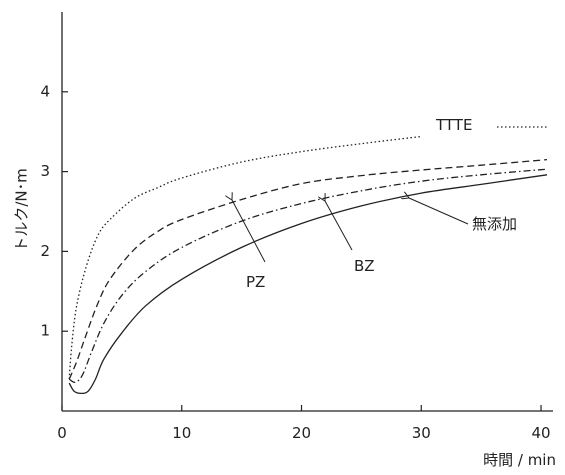 This screenshot has width=565, height=475. Describe the element at coordinates (494, 224) in the screenshot. I see `label-no-additive: 無添加` at that location.